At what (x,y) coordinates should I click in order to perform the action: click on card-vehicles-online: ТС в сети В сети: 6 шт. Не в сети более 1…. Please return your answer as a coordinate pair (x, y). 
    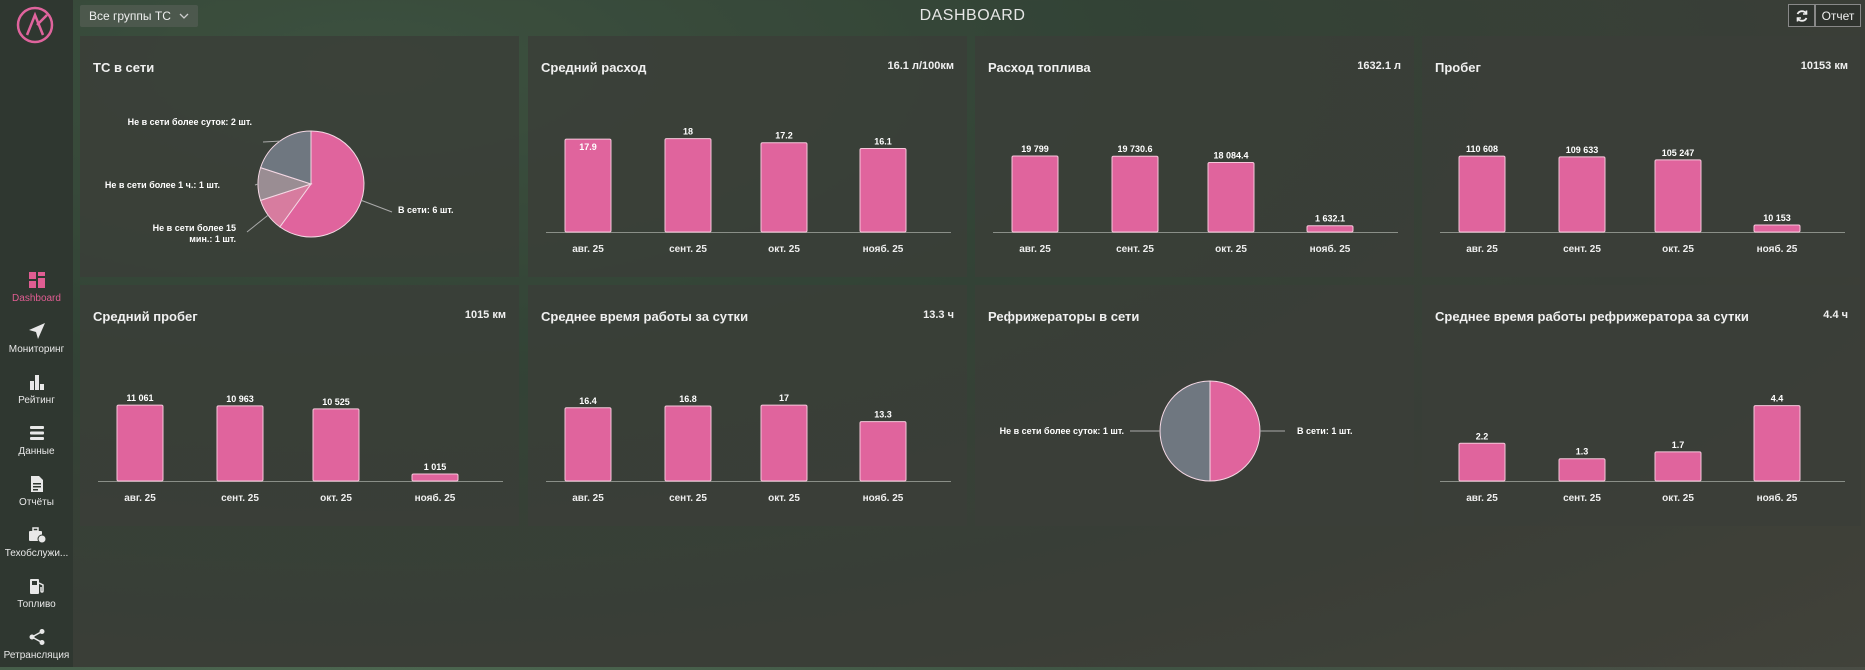
    Looking at the image, I should click on (299, 156).